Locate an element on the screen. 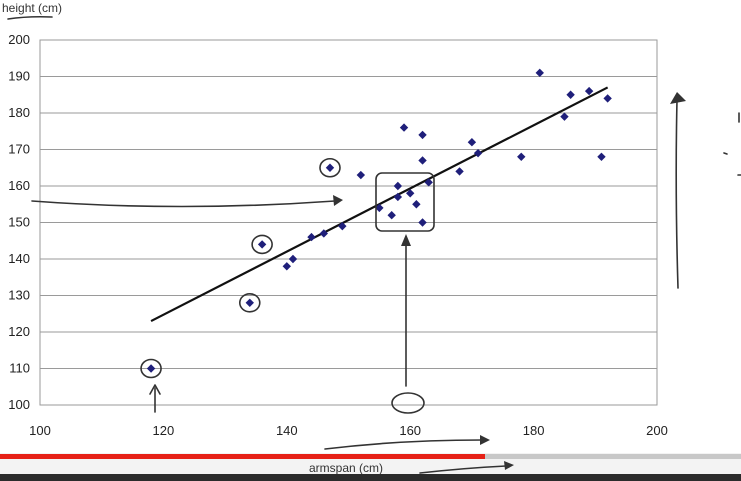  arrow-to-cluster-head is located at coordinates (338, 200).